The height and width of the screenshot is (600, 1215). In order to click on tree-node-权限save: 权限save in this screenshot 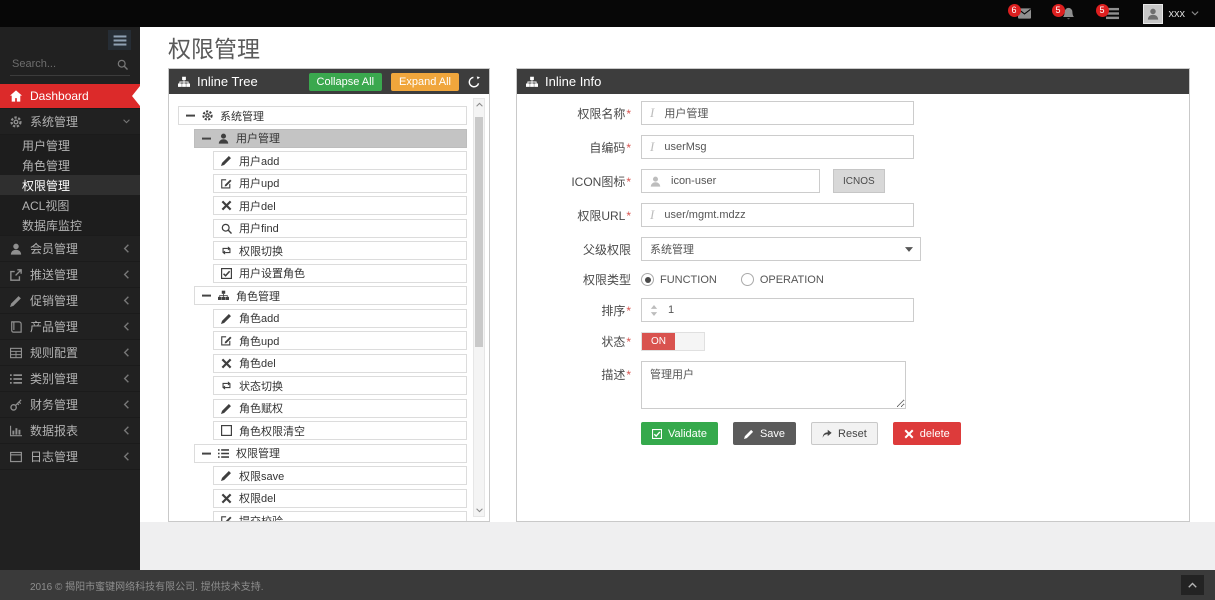, I will do `click(340, 475)`.